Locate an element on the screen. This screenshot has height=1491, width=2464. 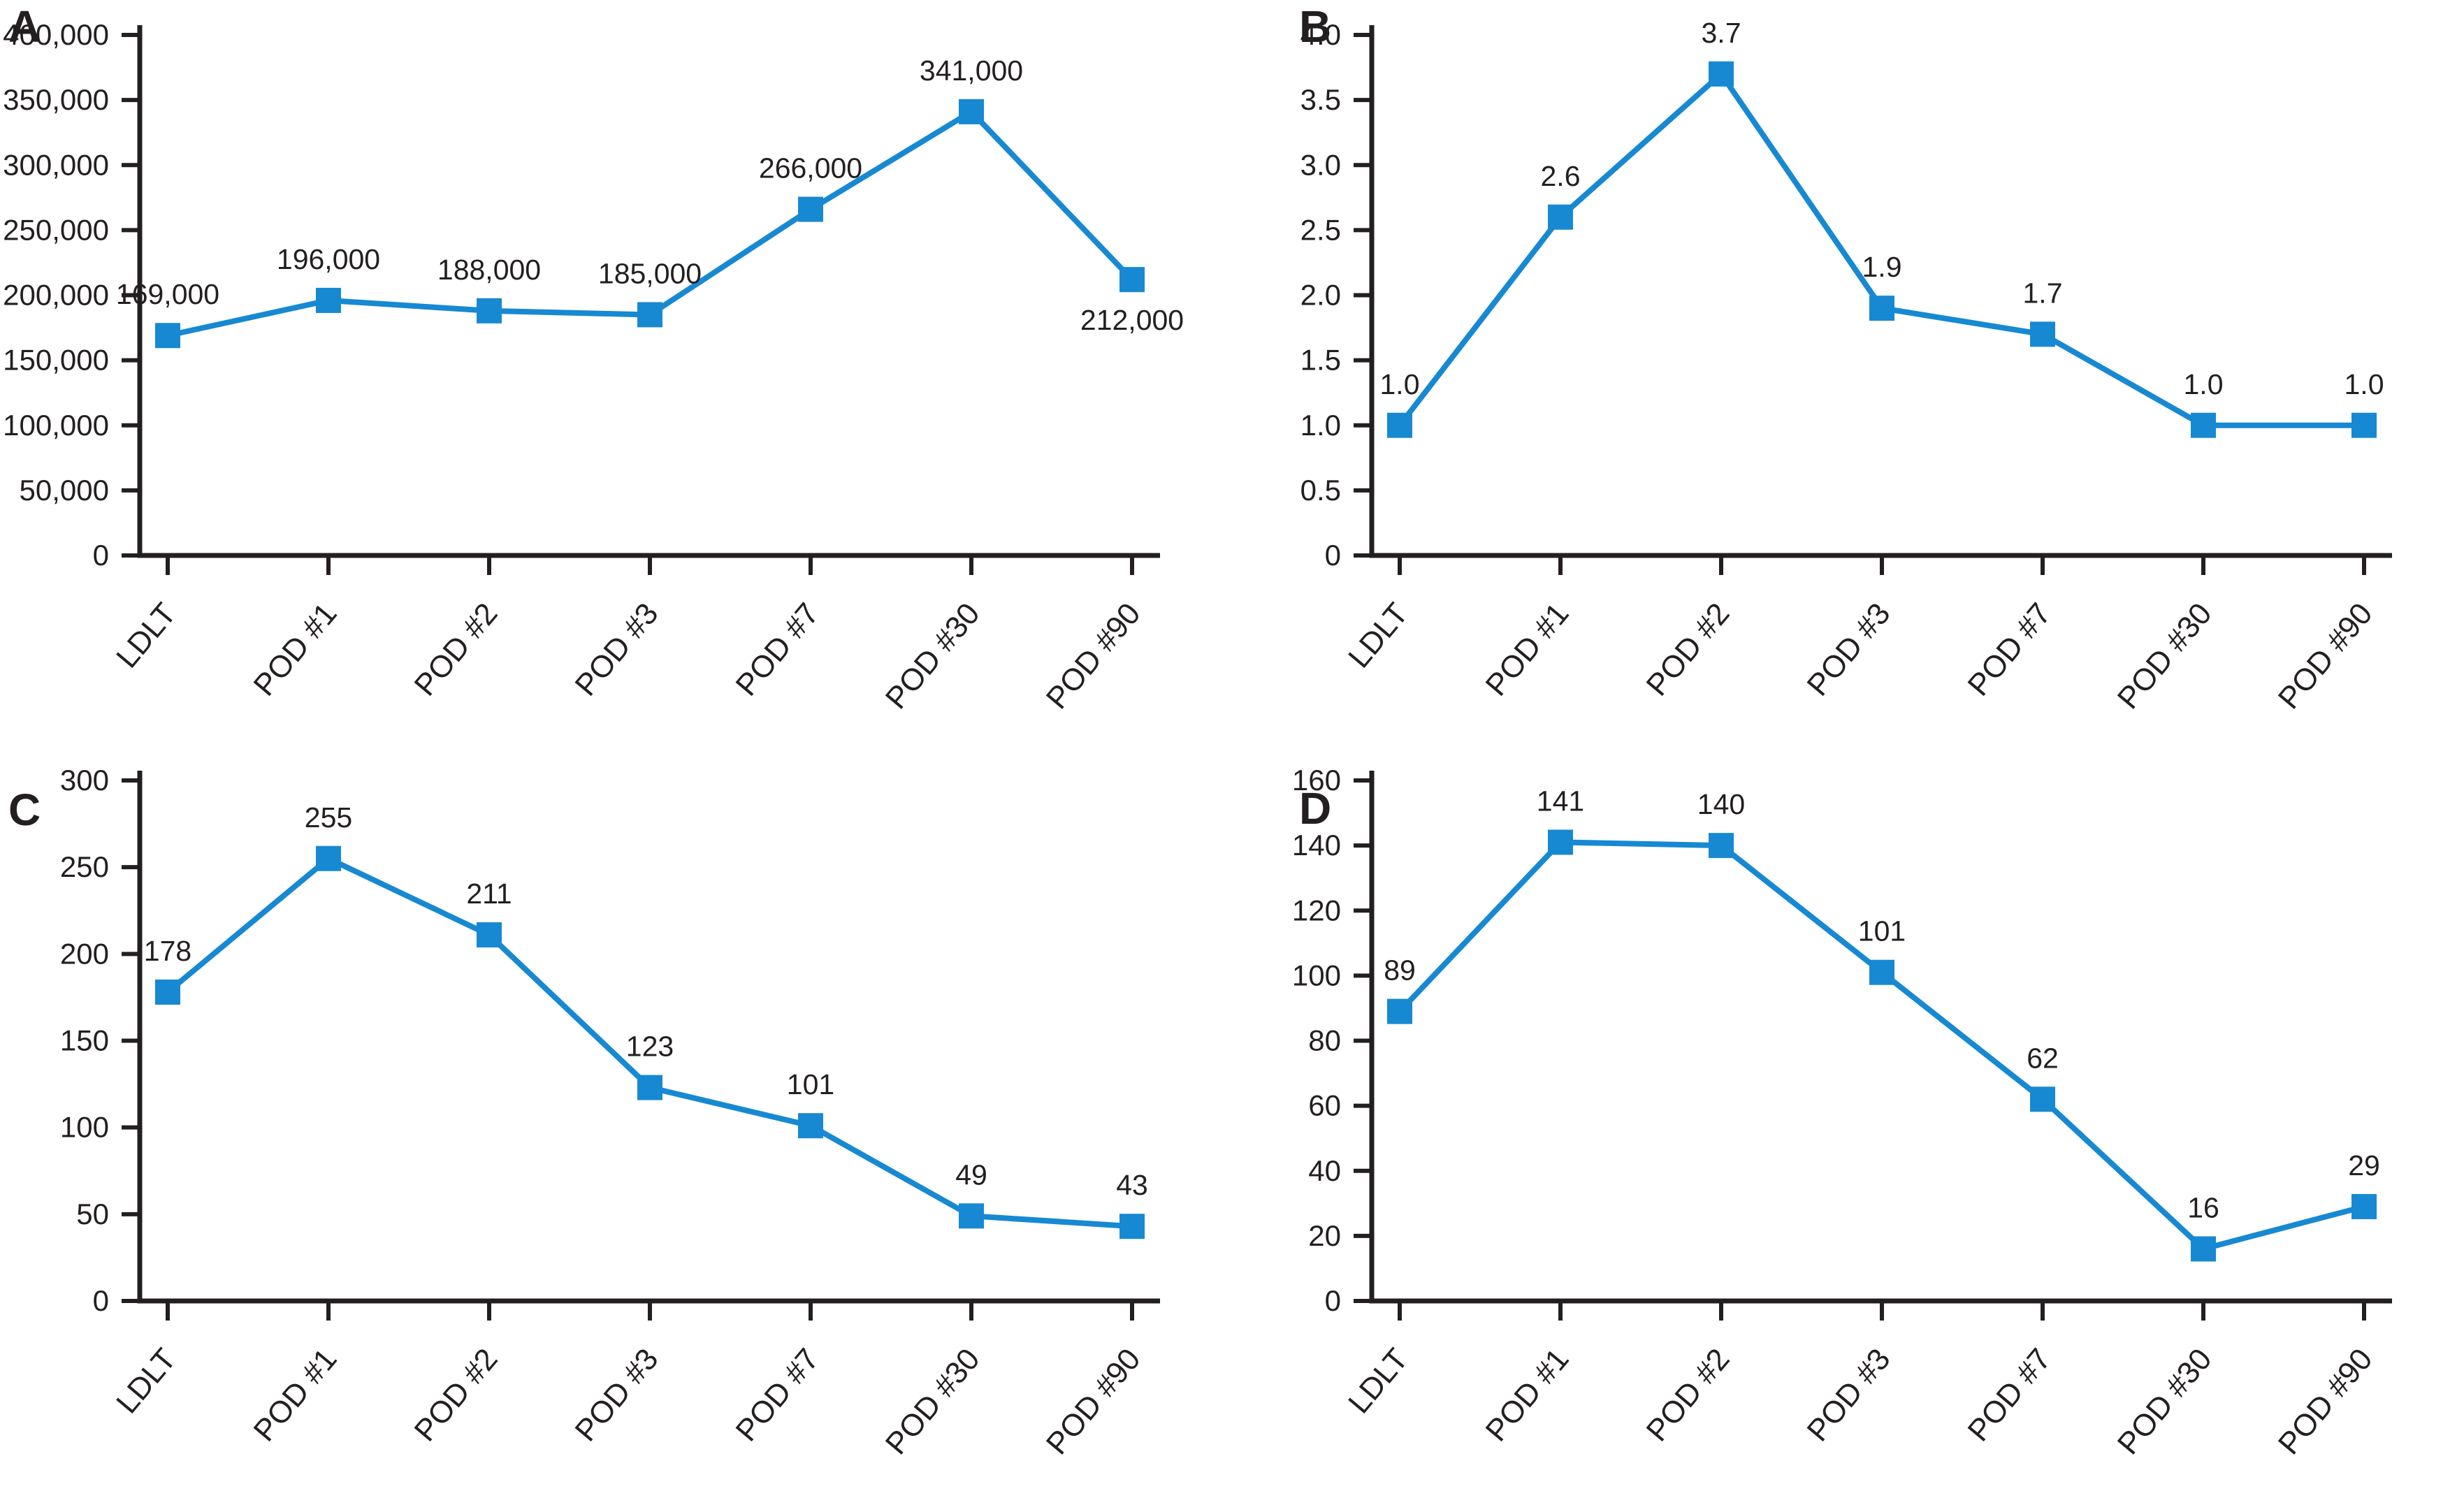
y-tick-label: 20 is located at coordinates (1324, 1235).